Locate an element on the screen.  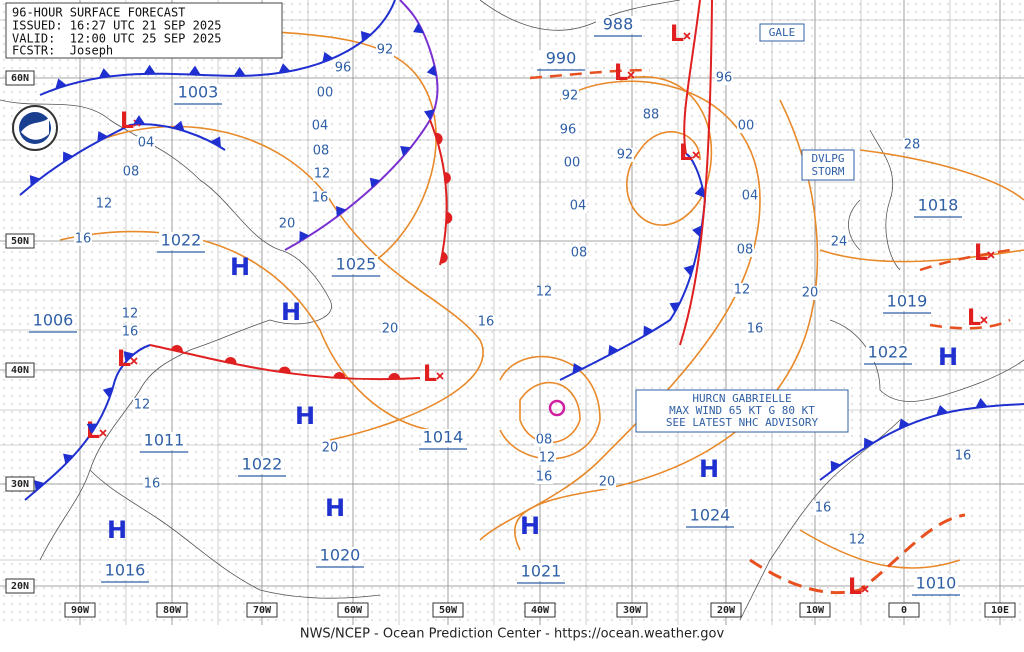
lon-label: 10E is located at coordinates (1000, 610).